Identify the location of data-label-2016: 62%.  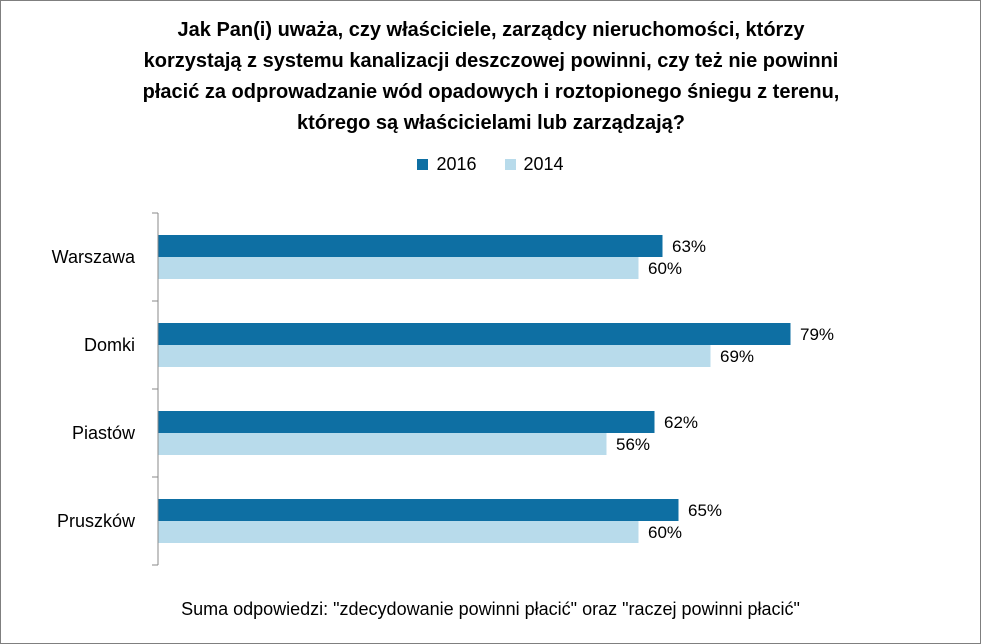
(681, 422).